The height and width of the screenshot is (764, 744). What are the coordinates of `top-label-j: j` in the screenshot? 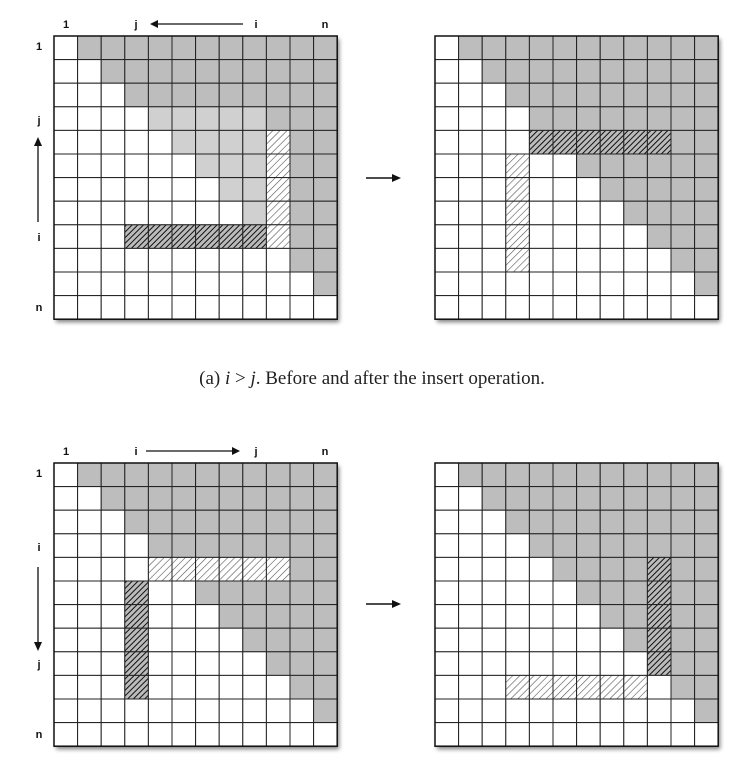 It's located at (255, 452).